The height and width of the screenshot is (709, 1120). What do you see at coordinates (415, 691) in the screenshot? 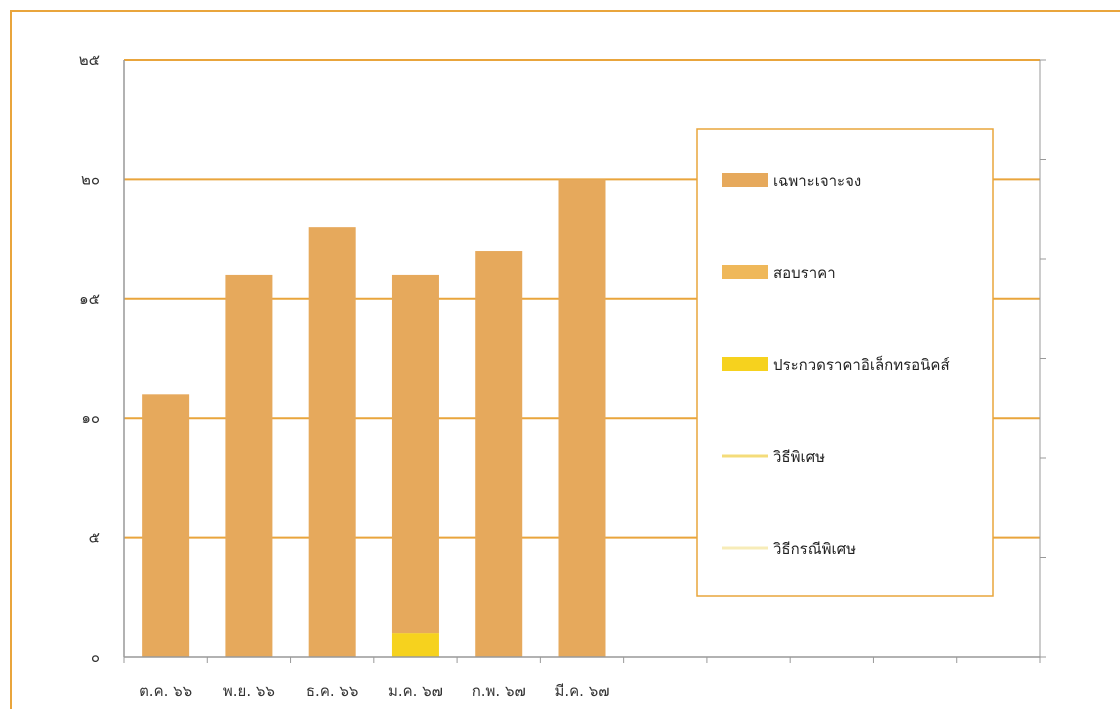
I see `x-tick-label: ม.ค. ๖๗` at bounding box center [415, 691].